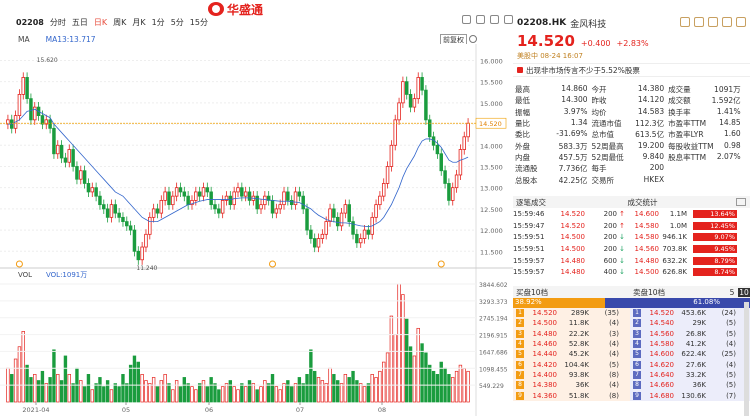  Describe the element at coordinates (559, 303) in the screenshot. I see `buy-ratio: 38.92%` at that location.